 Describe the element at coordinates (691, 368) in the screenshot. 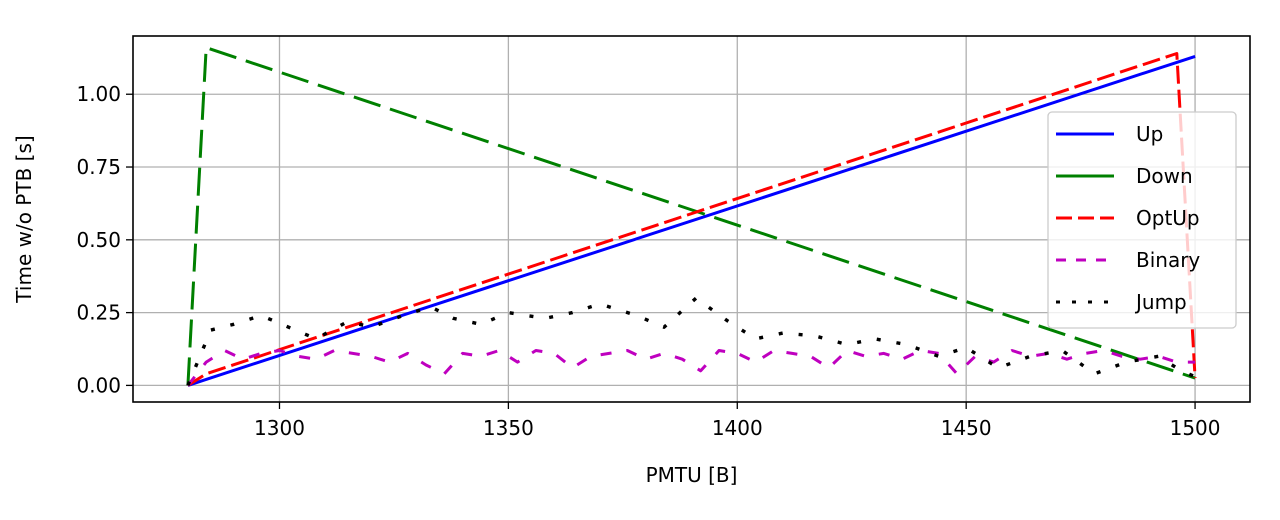

I see `series-binary-line` at that location.